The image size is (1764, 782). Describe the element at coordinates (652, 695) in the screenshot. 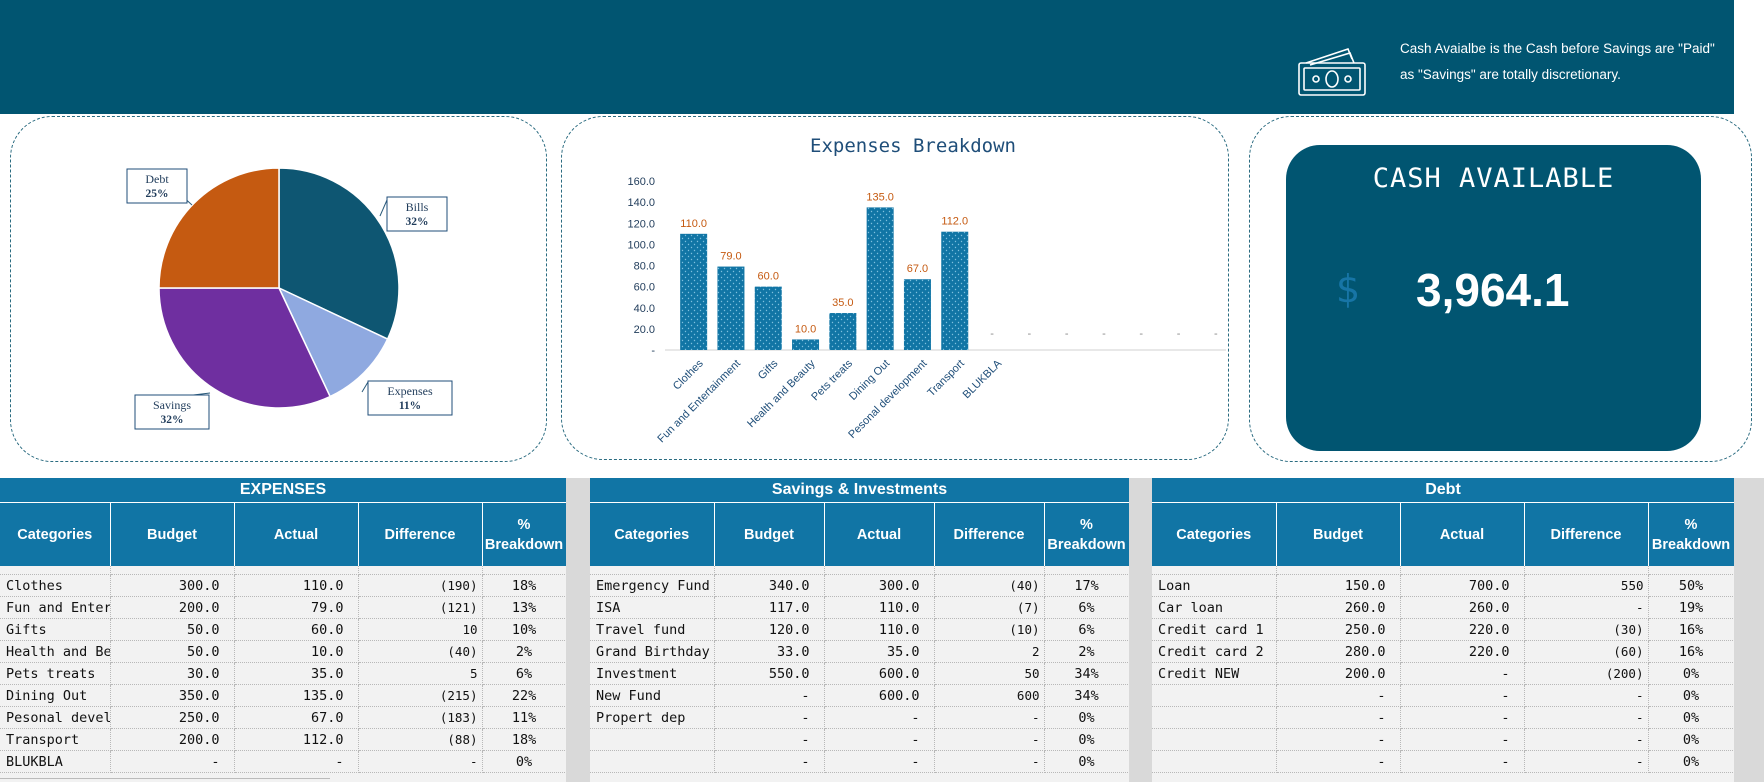

I see `table-cell: New Fund` at that location.